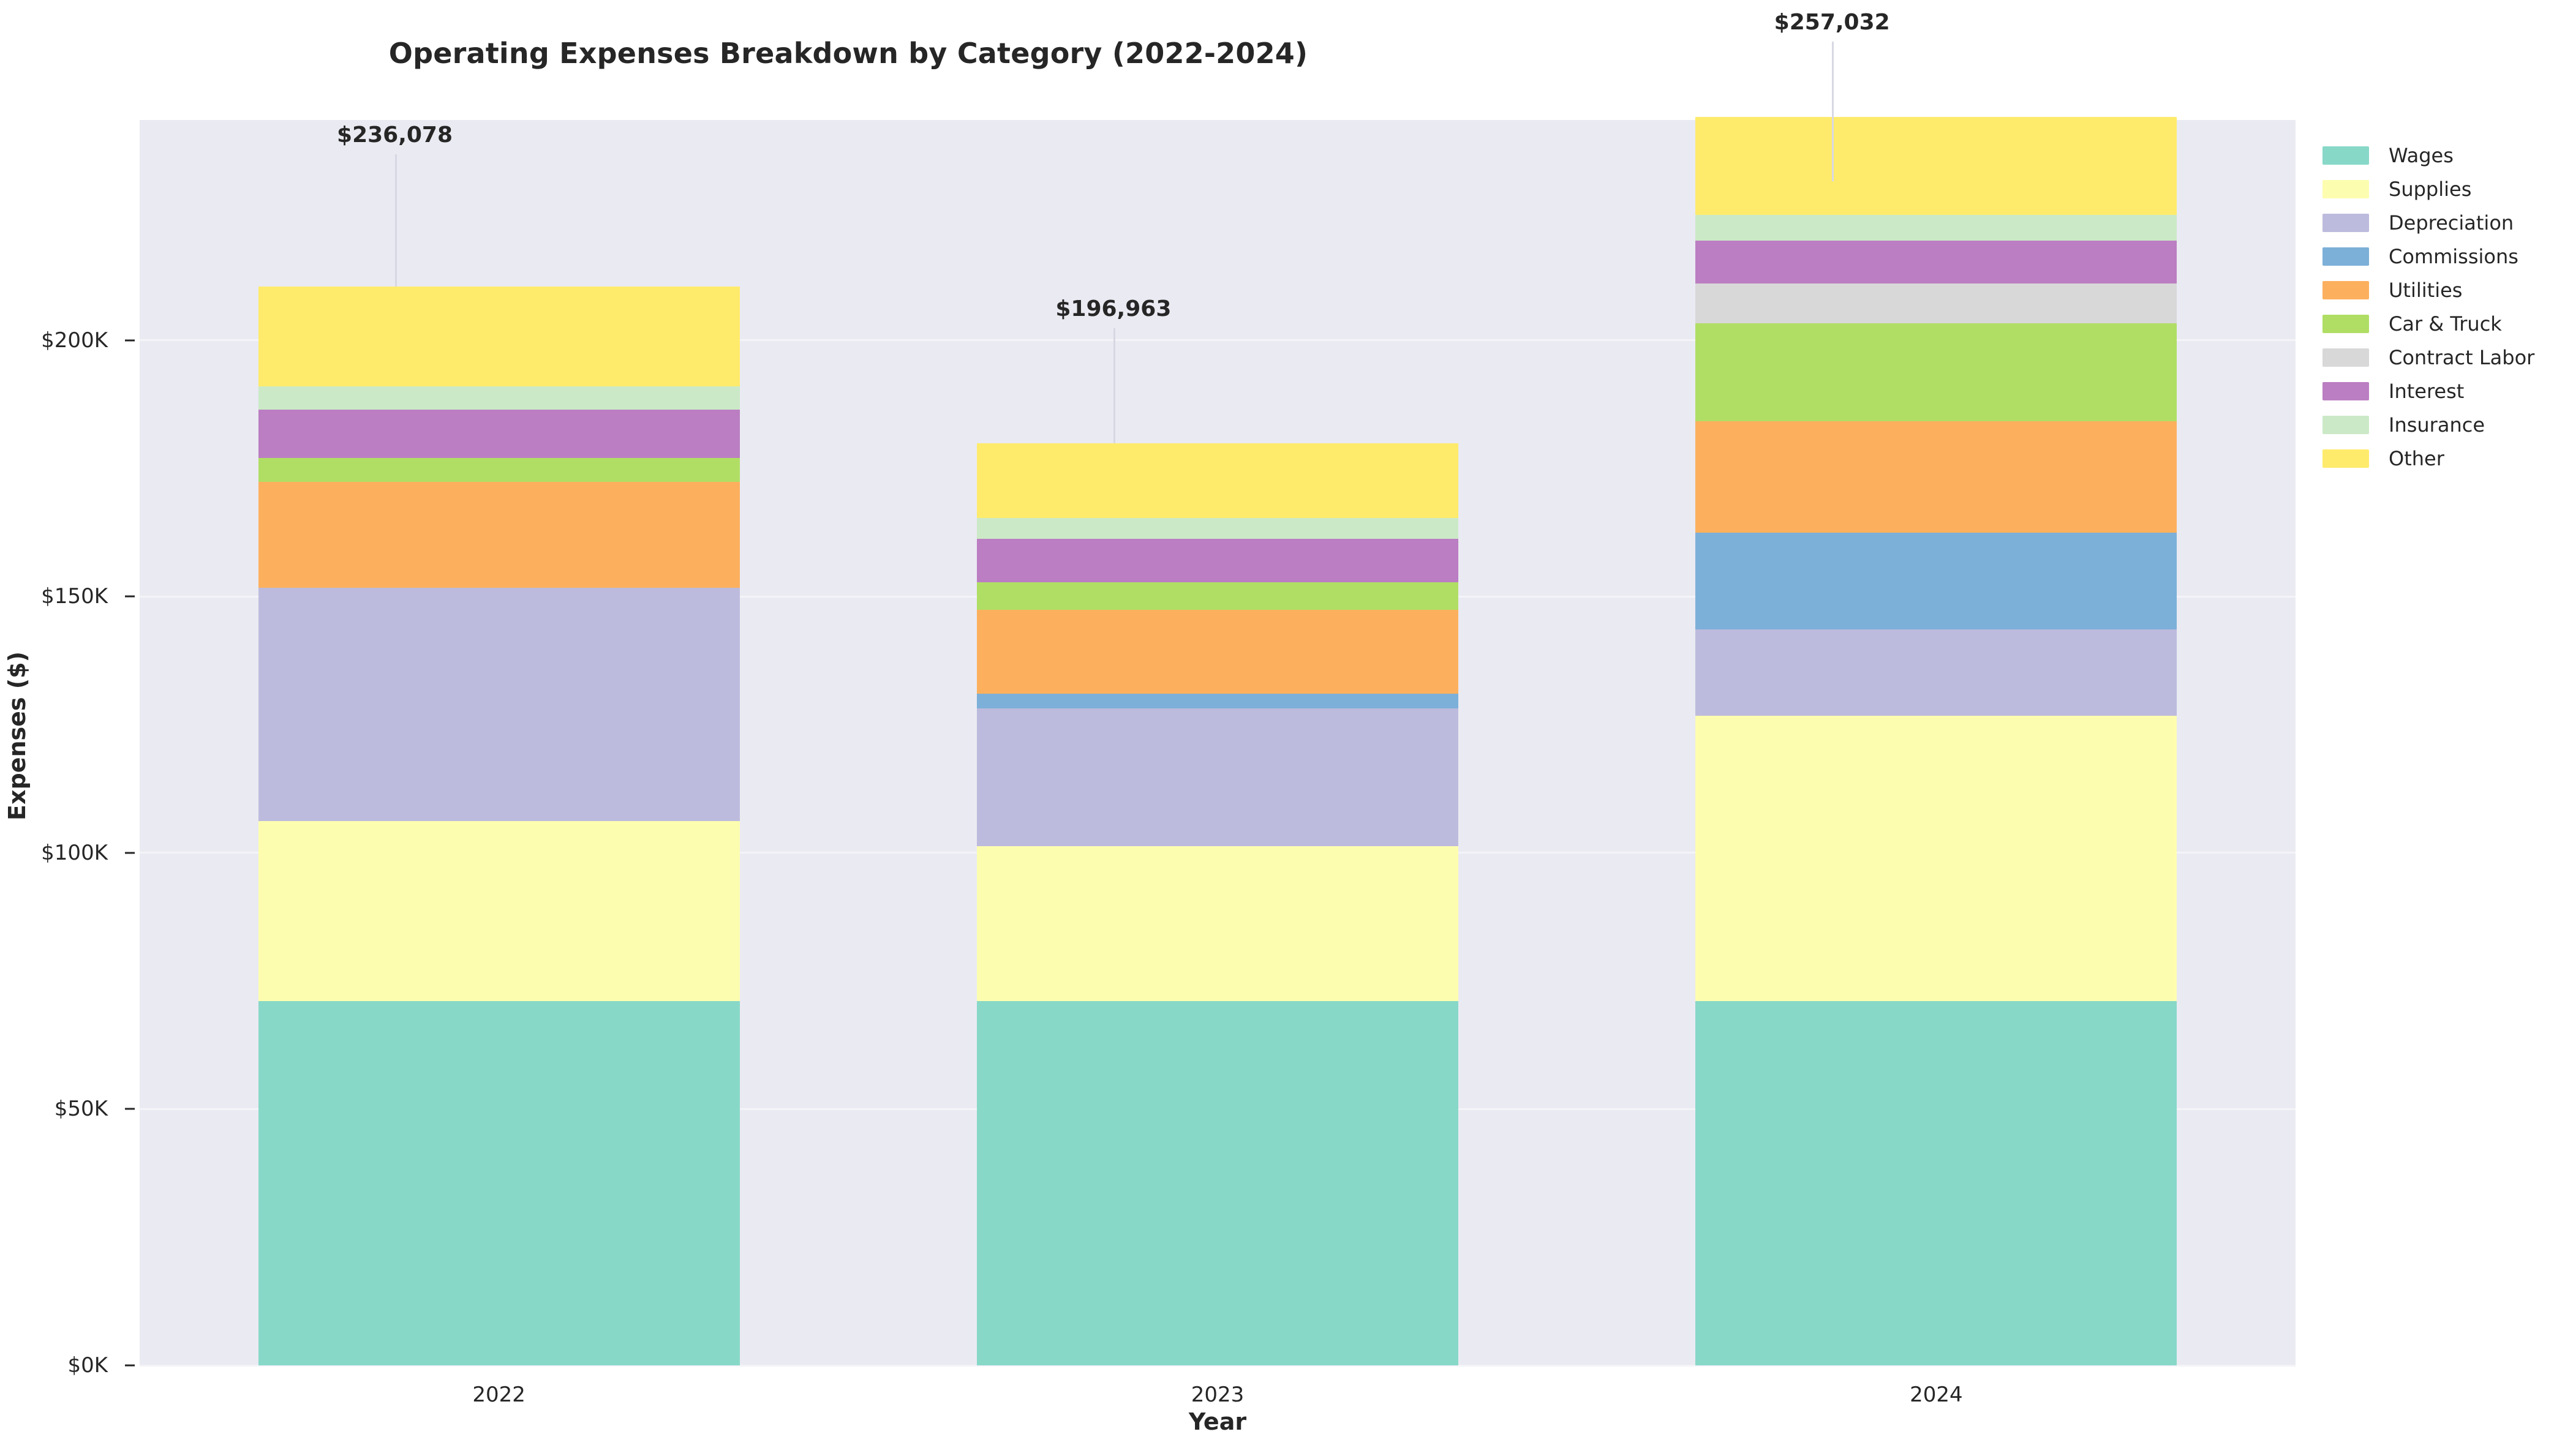  Describe the element at coordinates (1217, 481) in the screenshot. I see `bar-segment-other-2023` at that location.